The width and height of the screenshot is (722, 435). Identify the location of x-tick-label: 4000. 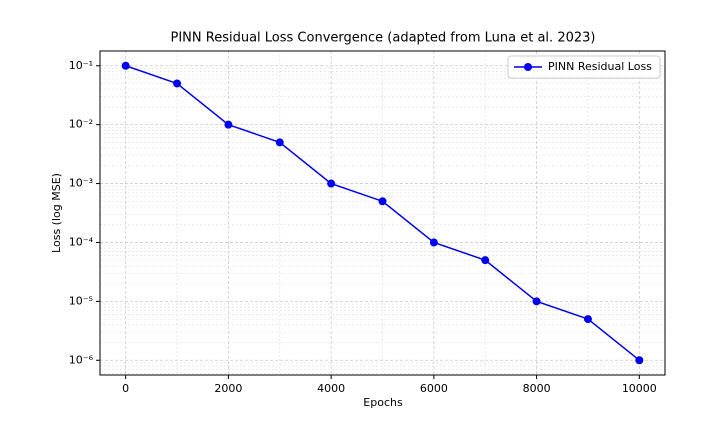
(331, 388).